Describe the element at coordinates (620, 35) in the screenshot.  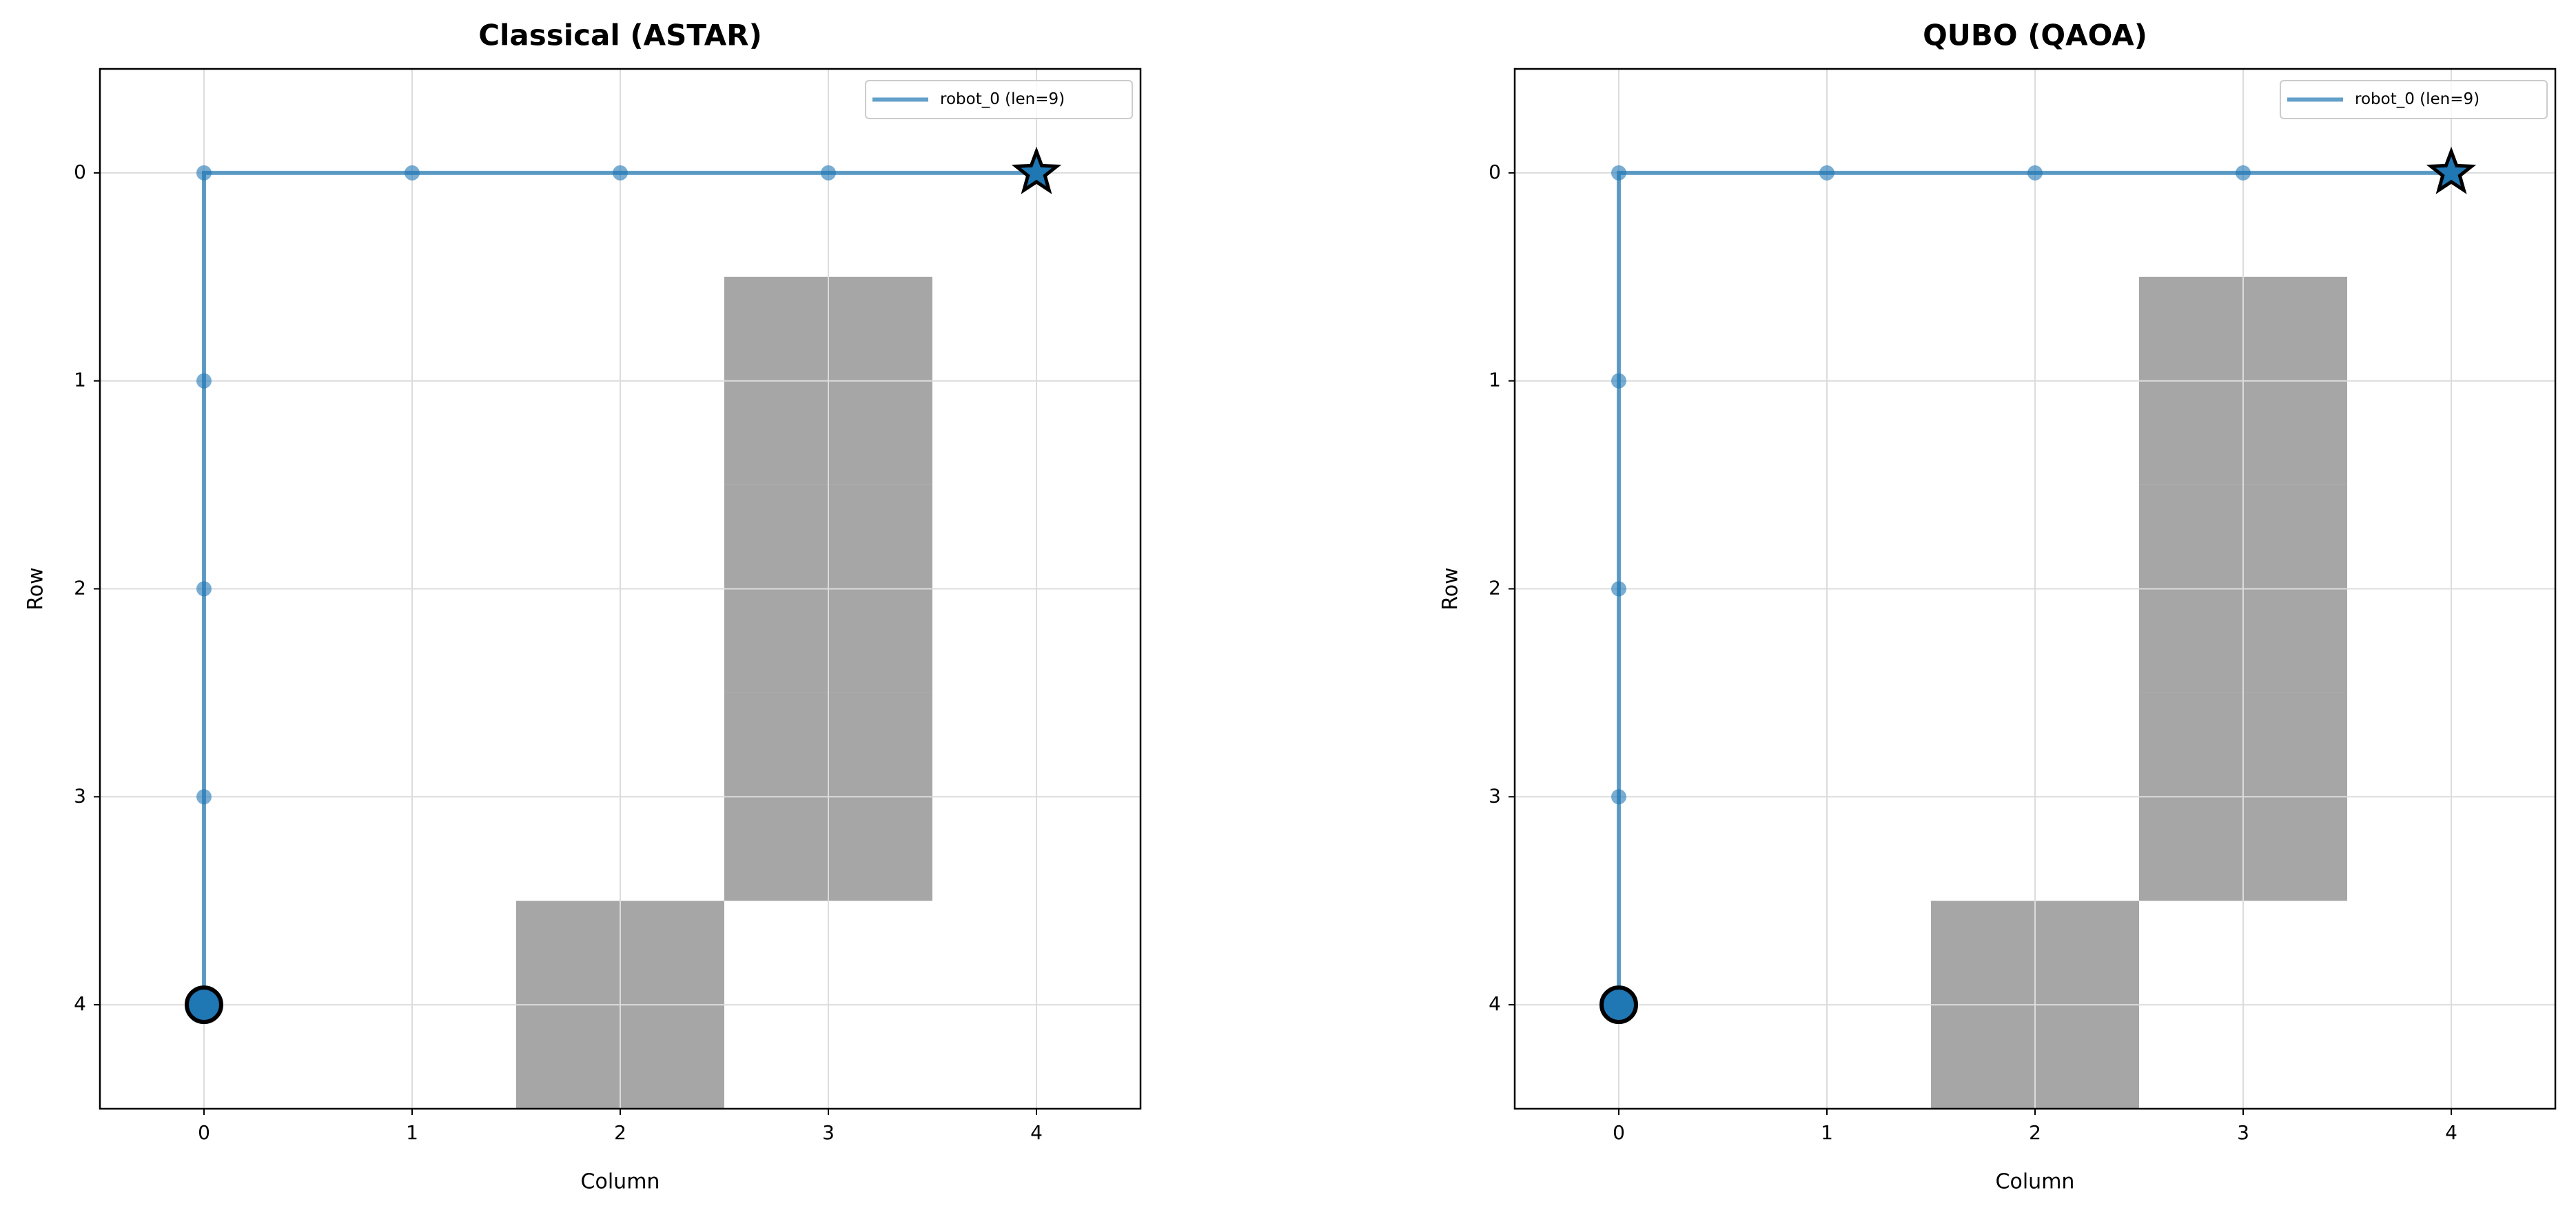
I see `chart-title: Classical (ASTAR)` at that location.